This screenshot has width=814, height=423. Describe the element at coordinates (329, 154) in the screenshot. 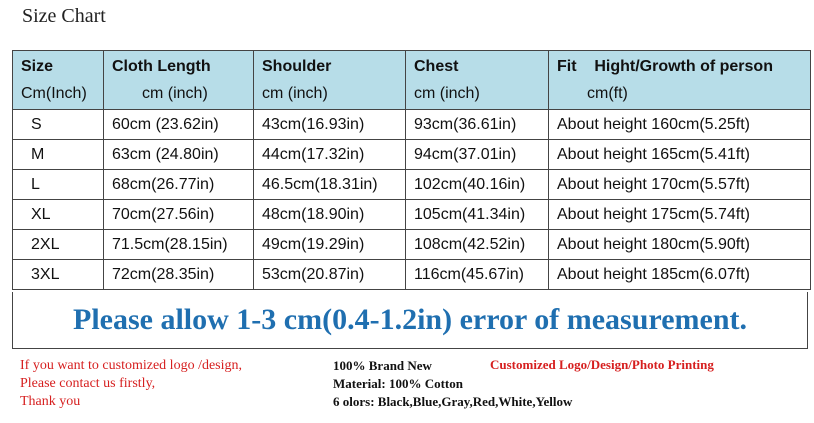

I see `table-cell: 44cm(17.32in)` at that location.